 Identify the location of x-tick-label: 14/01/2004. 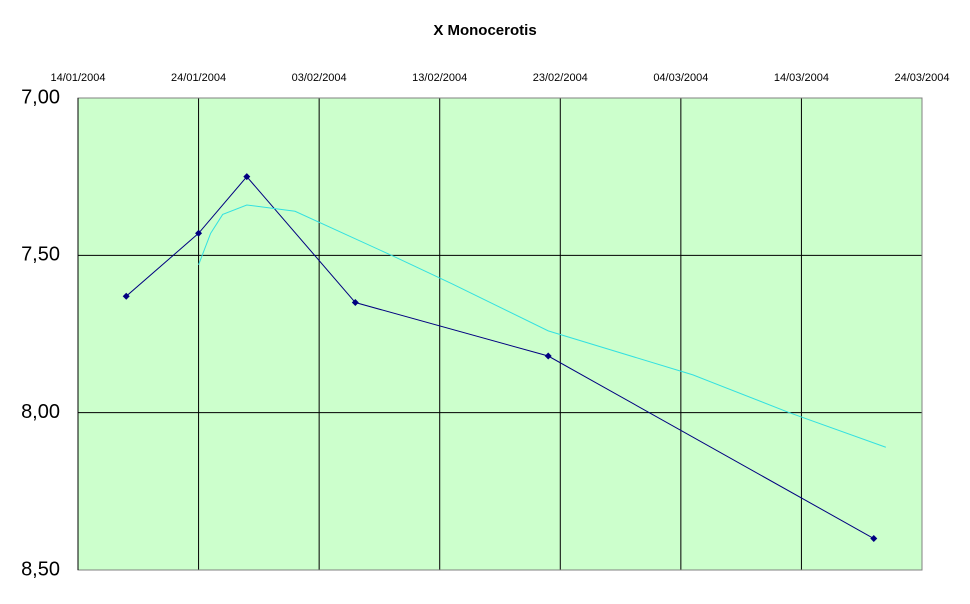
(77, 78).